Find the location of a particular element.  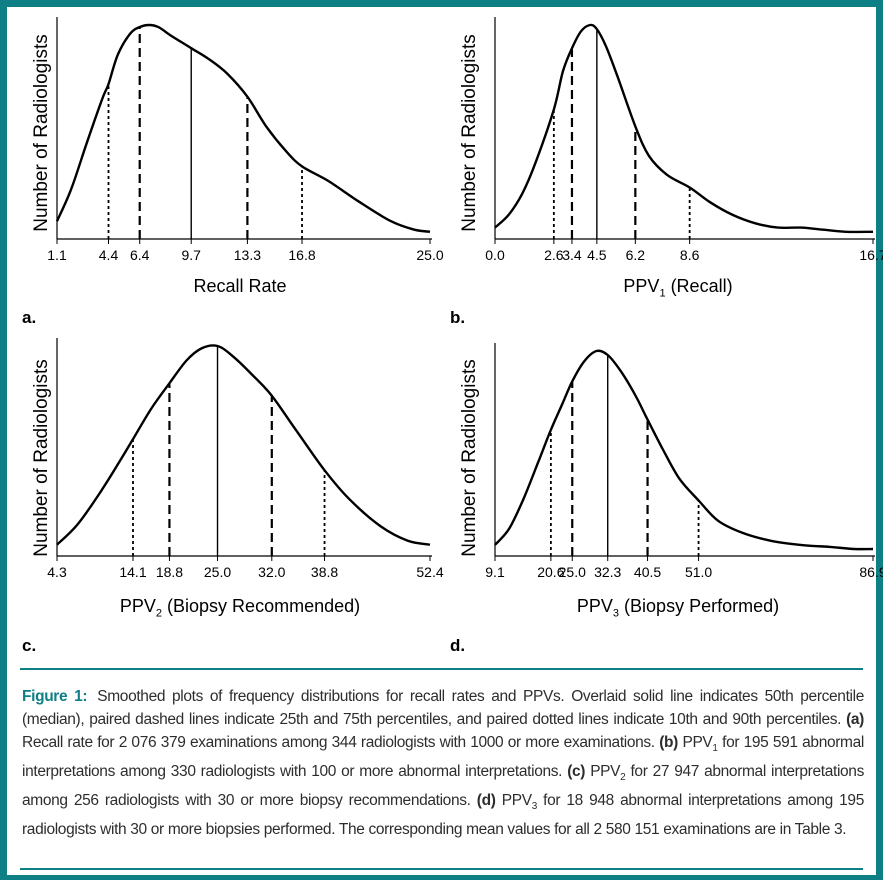

ppv1-chart: 0.0 2.63.4 4.5 6.2 8.6 16.7 is located at coordinates (684, 140).